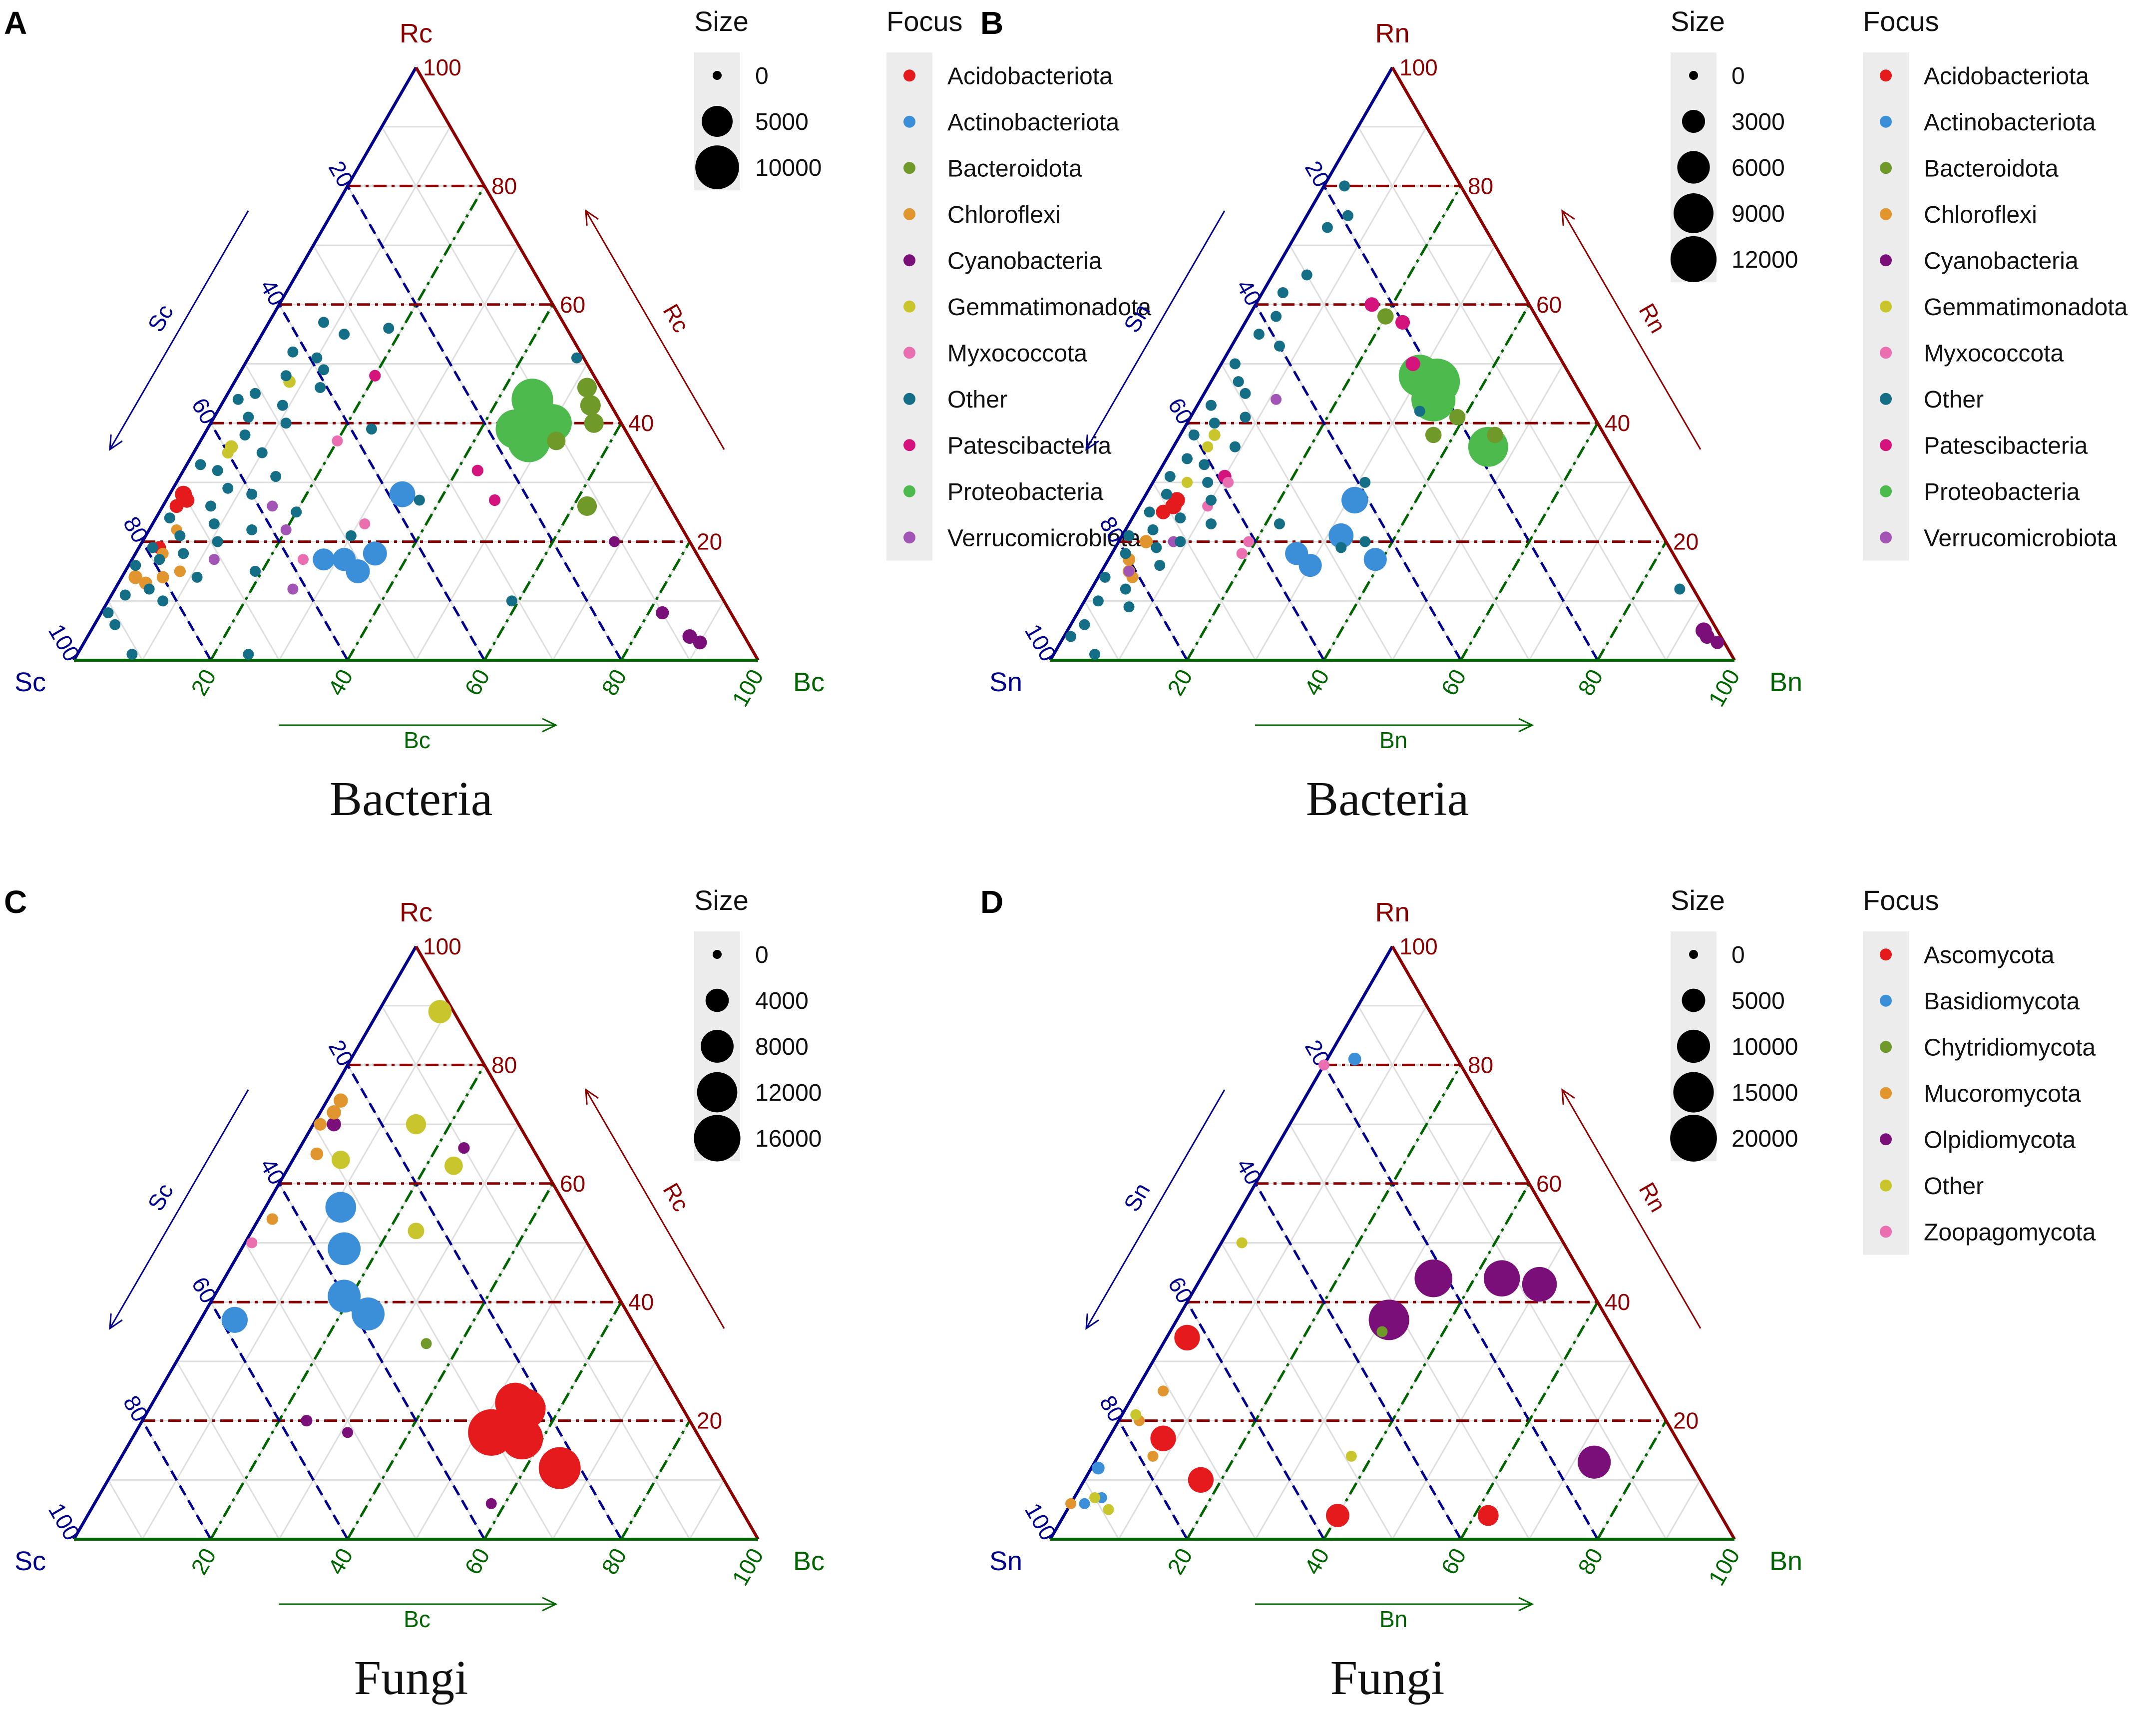  I want to click on vertex-label-right: Bn, so click(1785, 1561).